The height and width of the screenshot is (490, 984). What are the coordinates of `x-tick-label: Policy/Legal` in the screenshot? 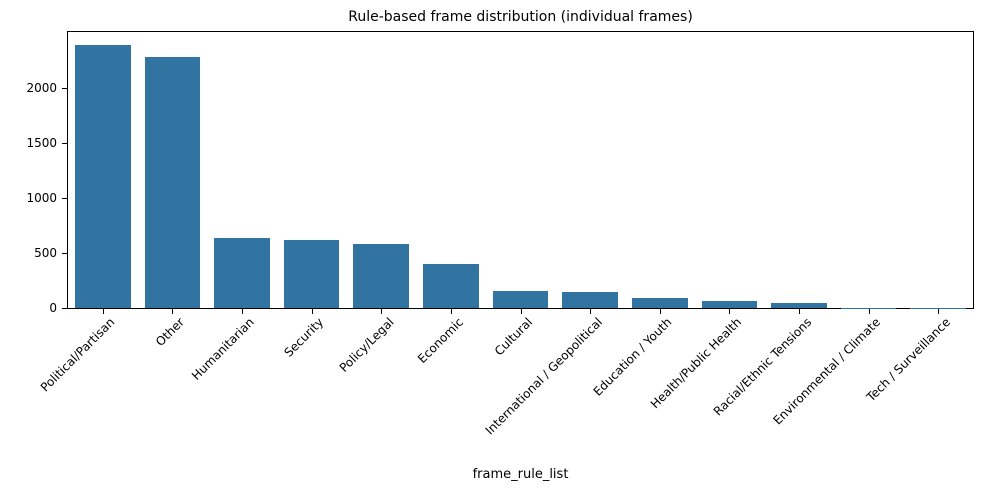 It's located at (366, 345).